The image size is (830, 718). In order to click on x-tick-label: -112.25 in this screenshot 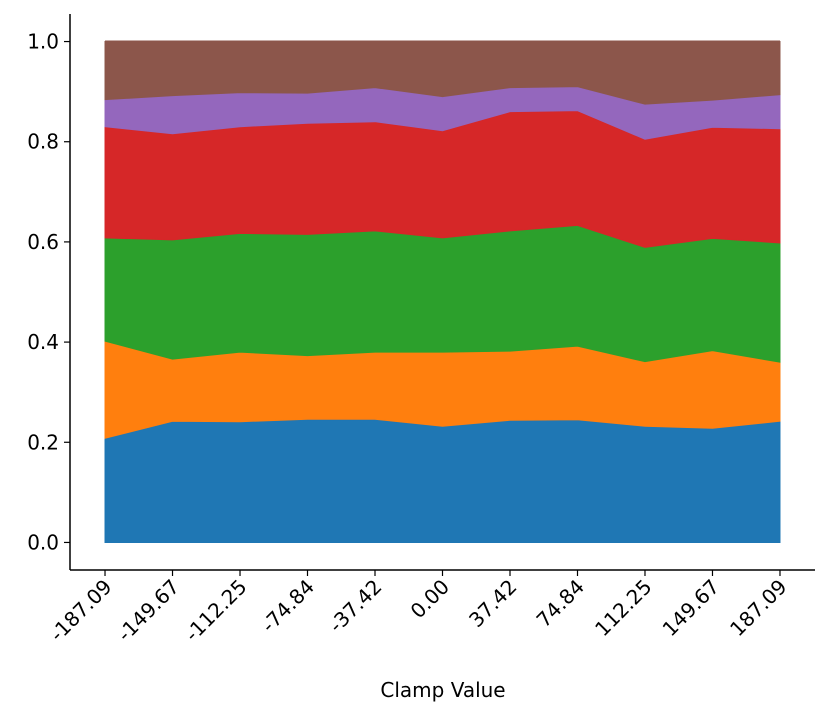, I will do `click(216, 611)`.